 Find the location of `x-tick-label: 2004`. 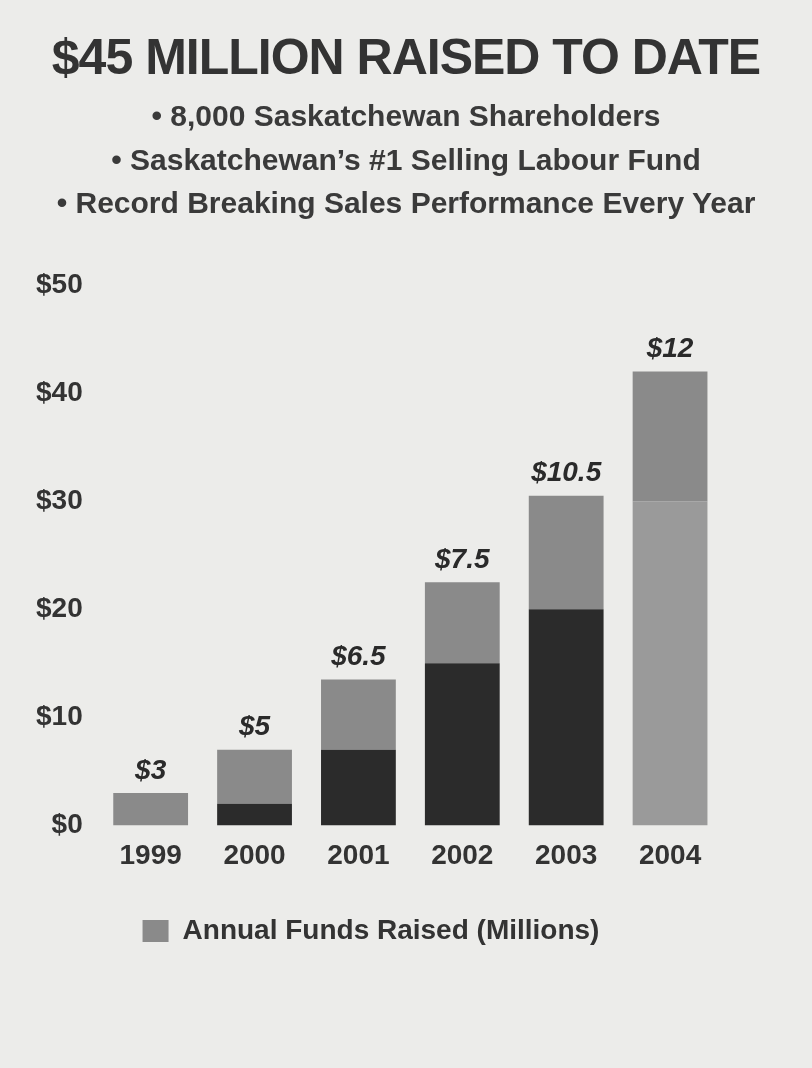

x-tick-label: 2004 is located at coordinates (670, 854).